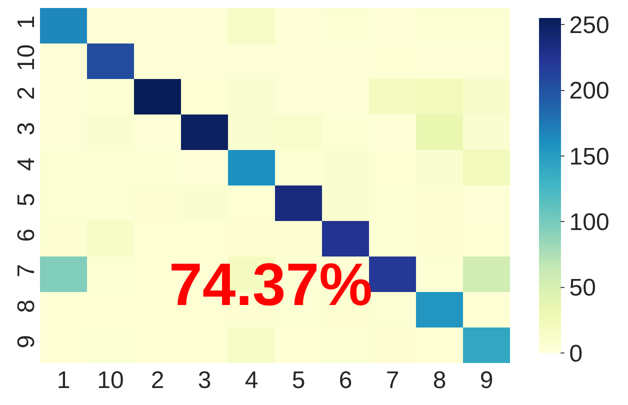 This screenshot has width=628, height=405. Describe the element at coordinates (110, 380) in the screenshot. I see `x-tick-label: 10` at that location.